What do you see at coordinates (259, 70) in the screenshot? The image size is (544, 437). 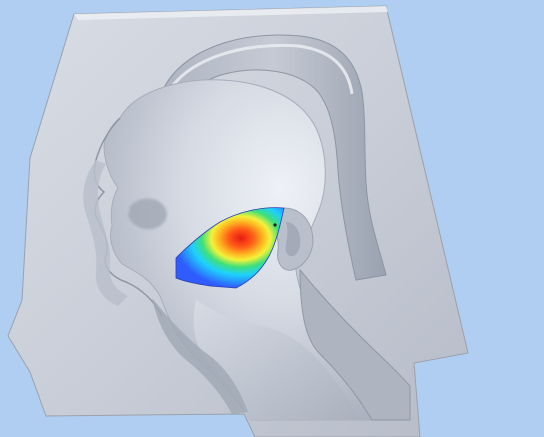 I see `shell-rim` at bounding box center [259, 70].